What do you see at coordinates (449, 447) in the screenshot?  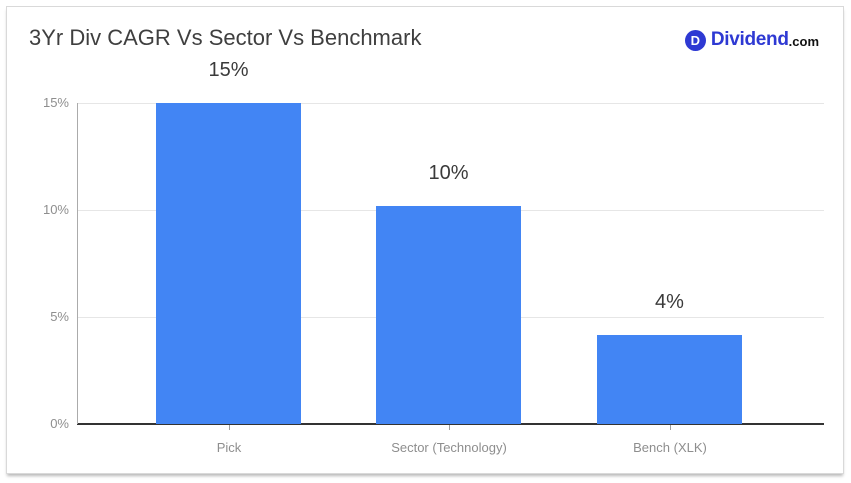 I see `x-axis-category-label: Sector (Technology)` at bounding box center [449, 447].